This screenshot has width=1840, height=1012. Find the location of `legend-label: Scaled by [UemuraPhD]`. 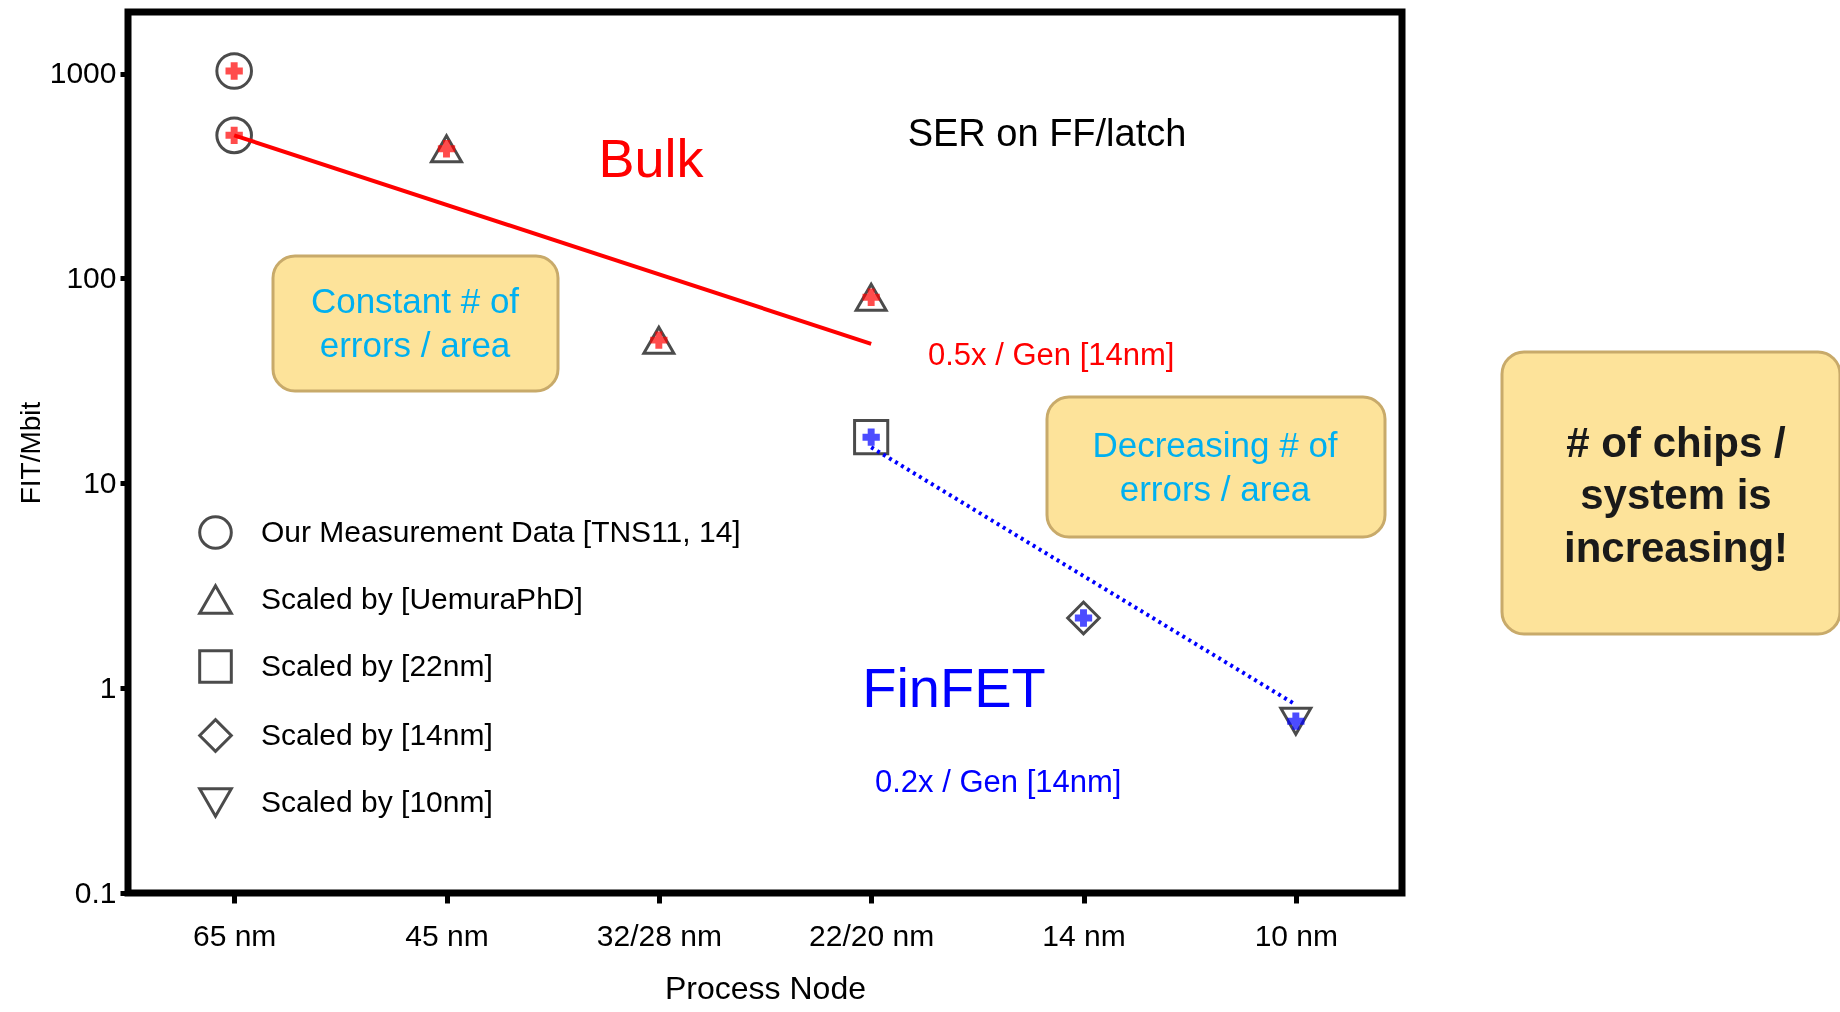

legend-label: Scaled by [UemuraPhD] is located at coordinates (422, 598).